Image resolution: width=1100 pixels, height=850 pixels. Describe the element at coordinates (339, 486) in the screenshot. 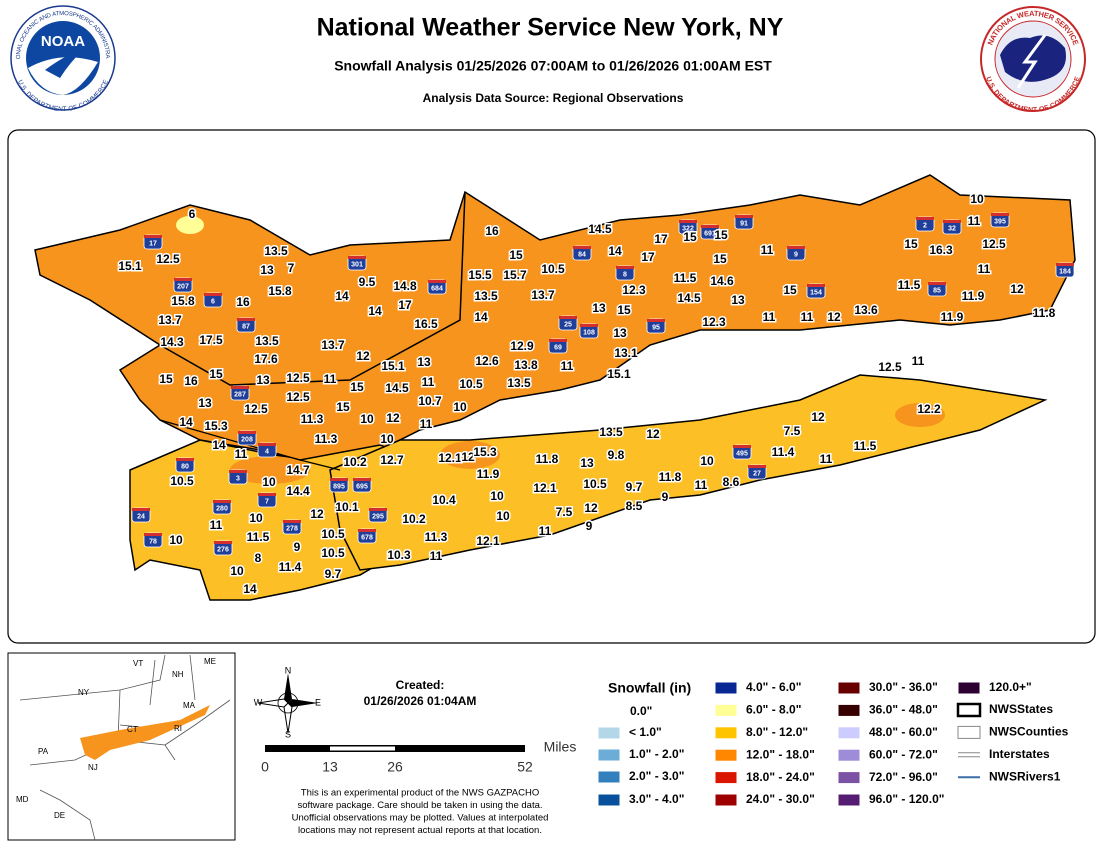

I see `highway-number: 895` at that location.